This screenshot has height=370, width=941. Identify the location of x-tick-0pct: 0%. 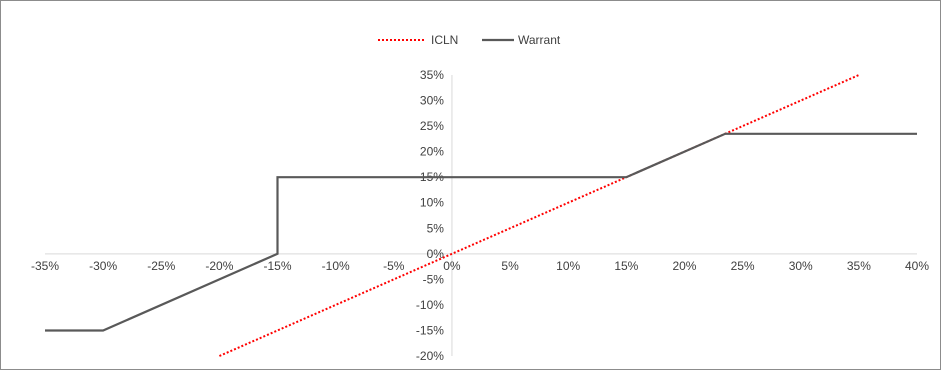
(452, 266).